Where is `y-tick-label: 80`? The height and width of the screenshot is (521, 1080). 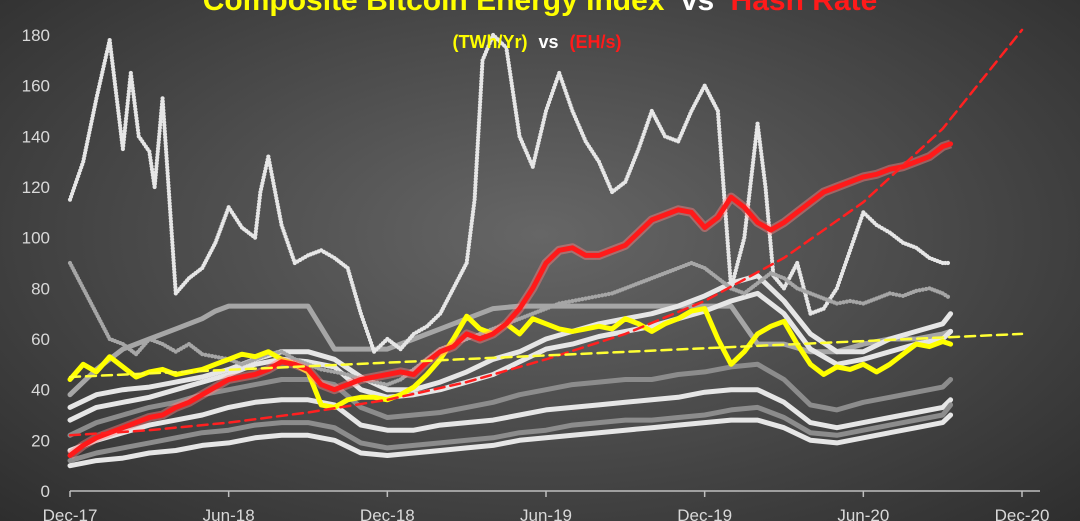
y-tick-label: 80 is located at coordinates (40, 288).